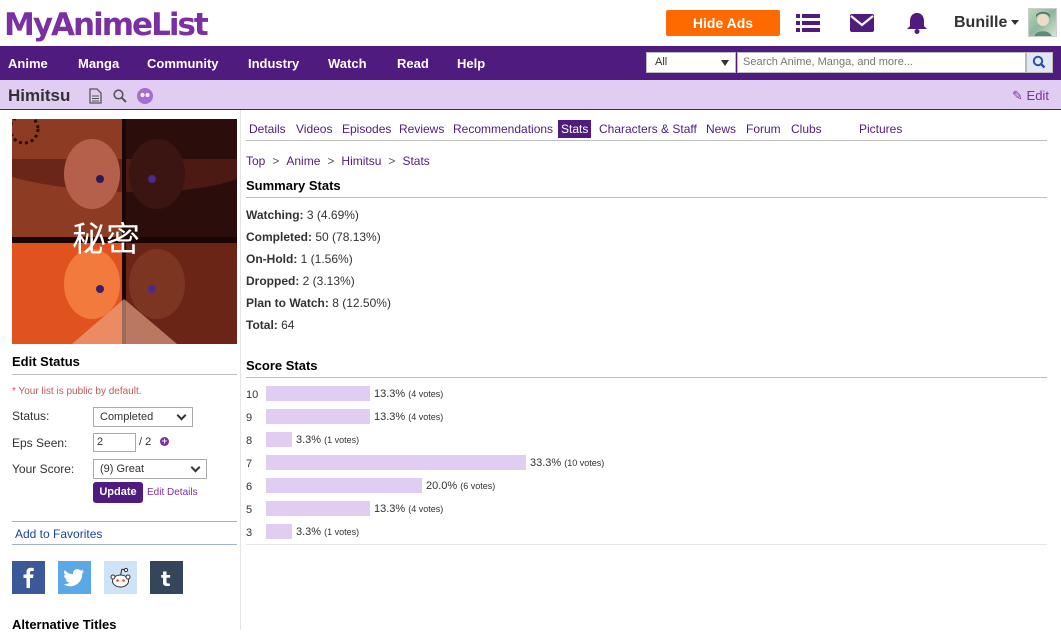 The height and width of the screenshot is (637, 1061). I want to click on avatar, so click(1042, 22).